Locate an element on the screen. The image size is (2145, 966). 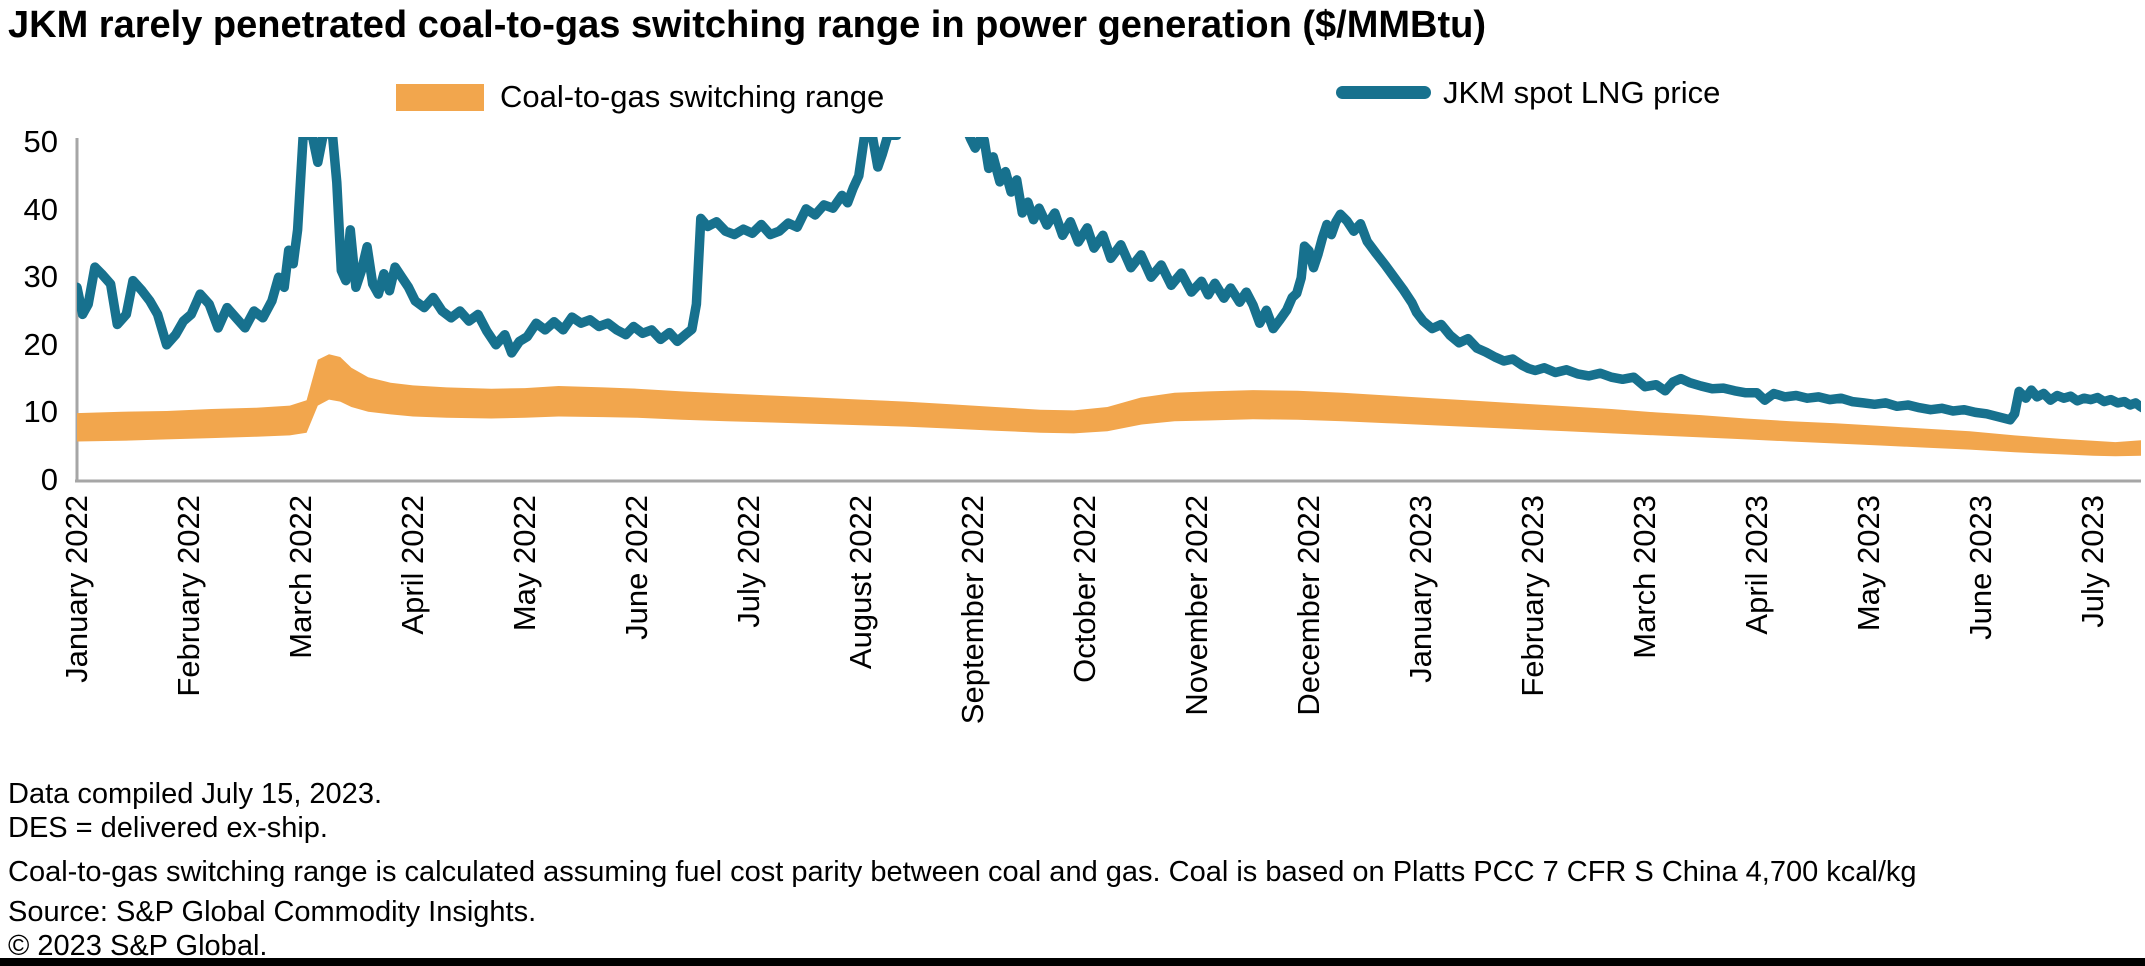
legend-item-jkm-price: JKM spot LNG price is located at coordinates (1528, 92).